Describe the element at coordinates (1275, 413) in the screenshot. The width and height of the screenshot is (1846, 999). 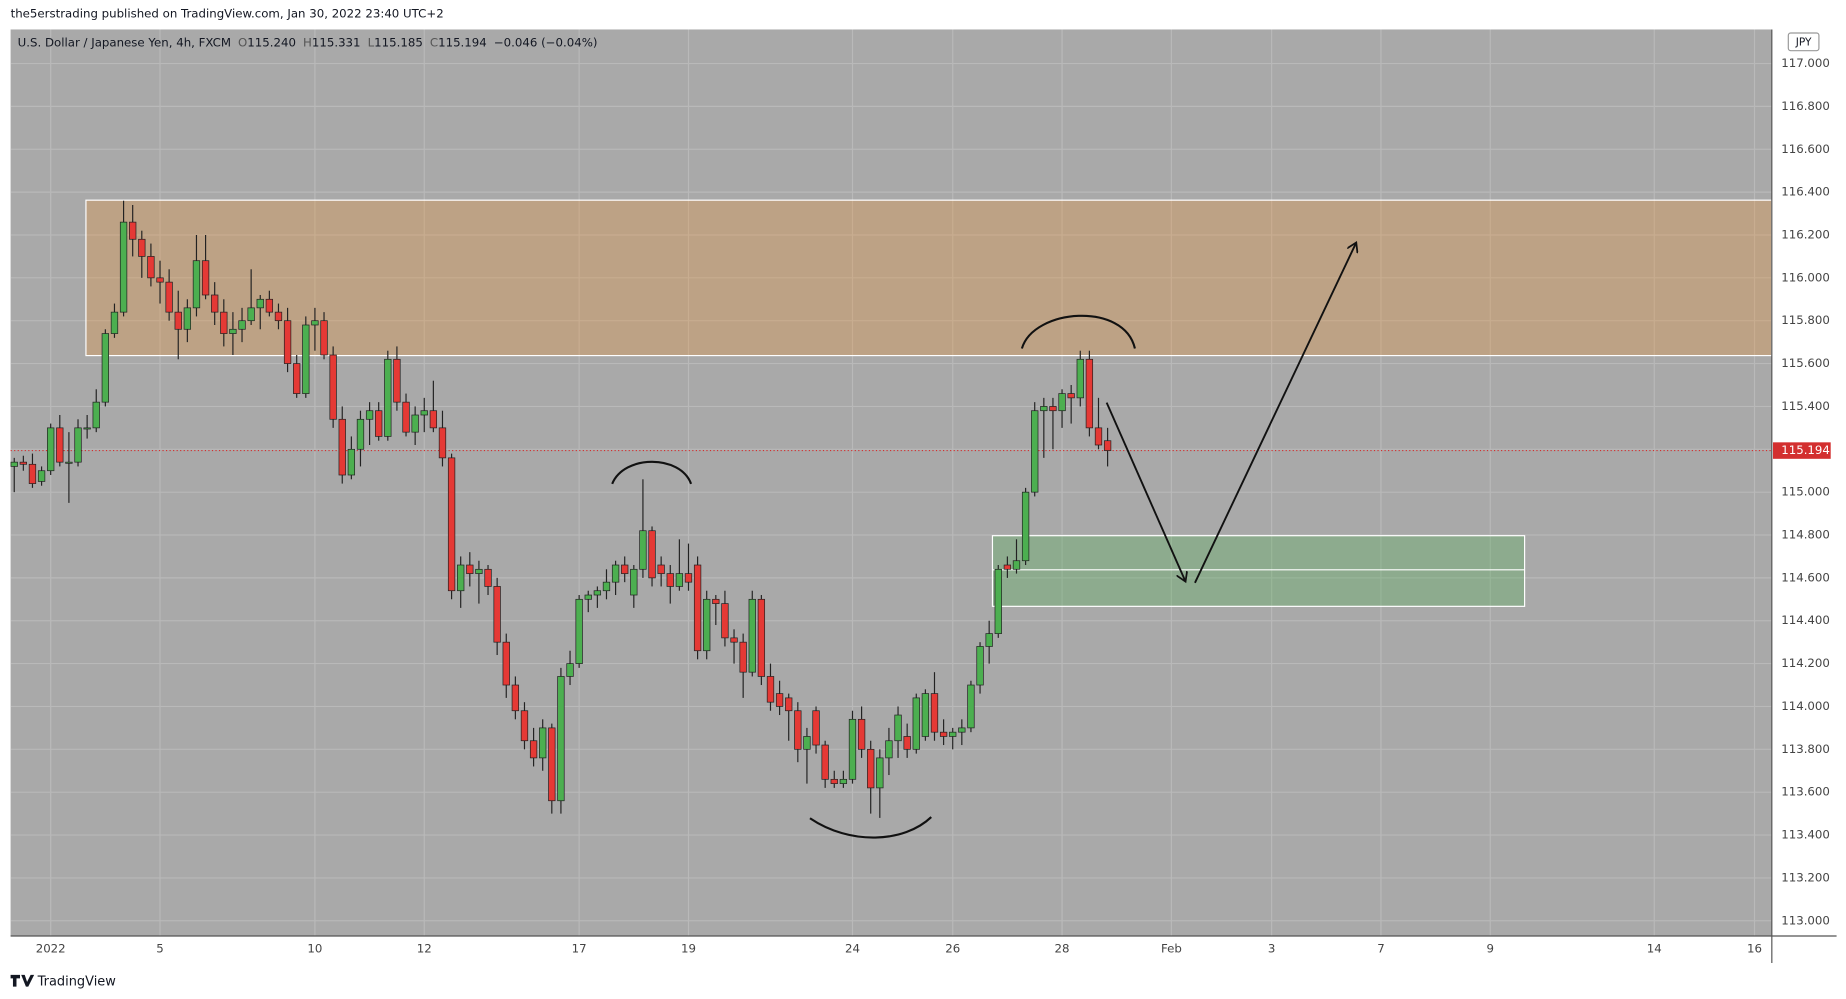
I see `arrow-up` at that location.